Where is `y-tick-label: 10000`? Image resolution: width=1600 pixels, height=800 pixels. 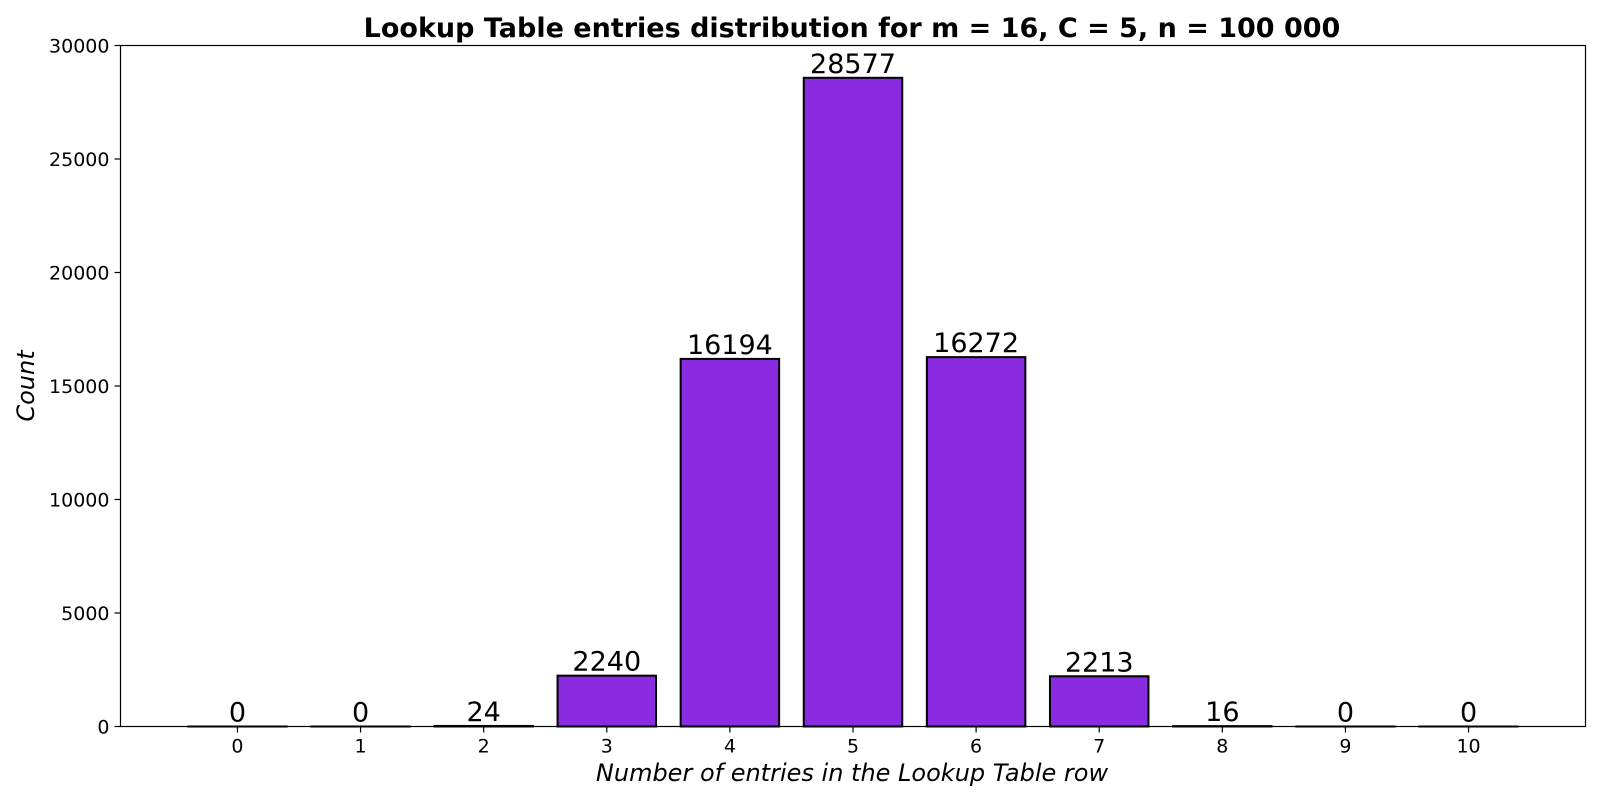 y-tick-label: 10000 is located at coordinates (79, 501).